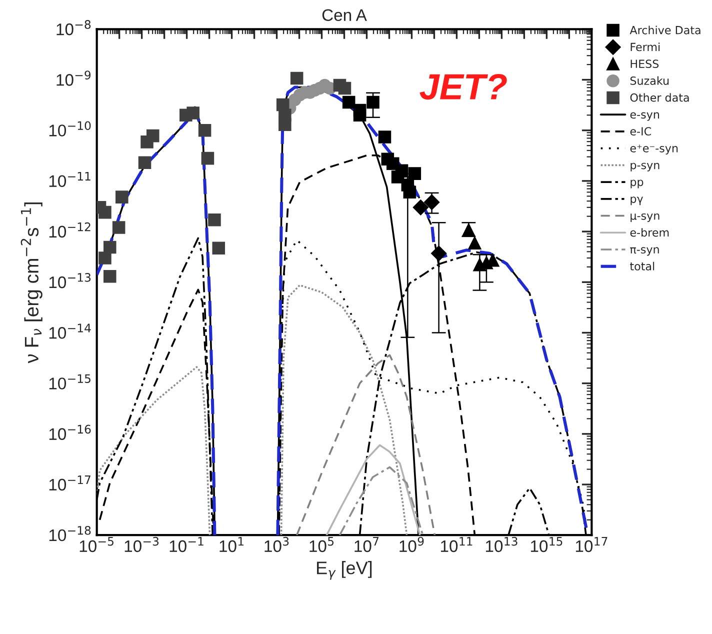 The width and height of the screenshot is (712, 634). I want to click on x-tick-label: 10$^{17}$, so click(592, 544).